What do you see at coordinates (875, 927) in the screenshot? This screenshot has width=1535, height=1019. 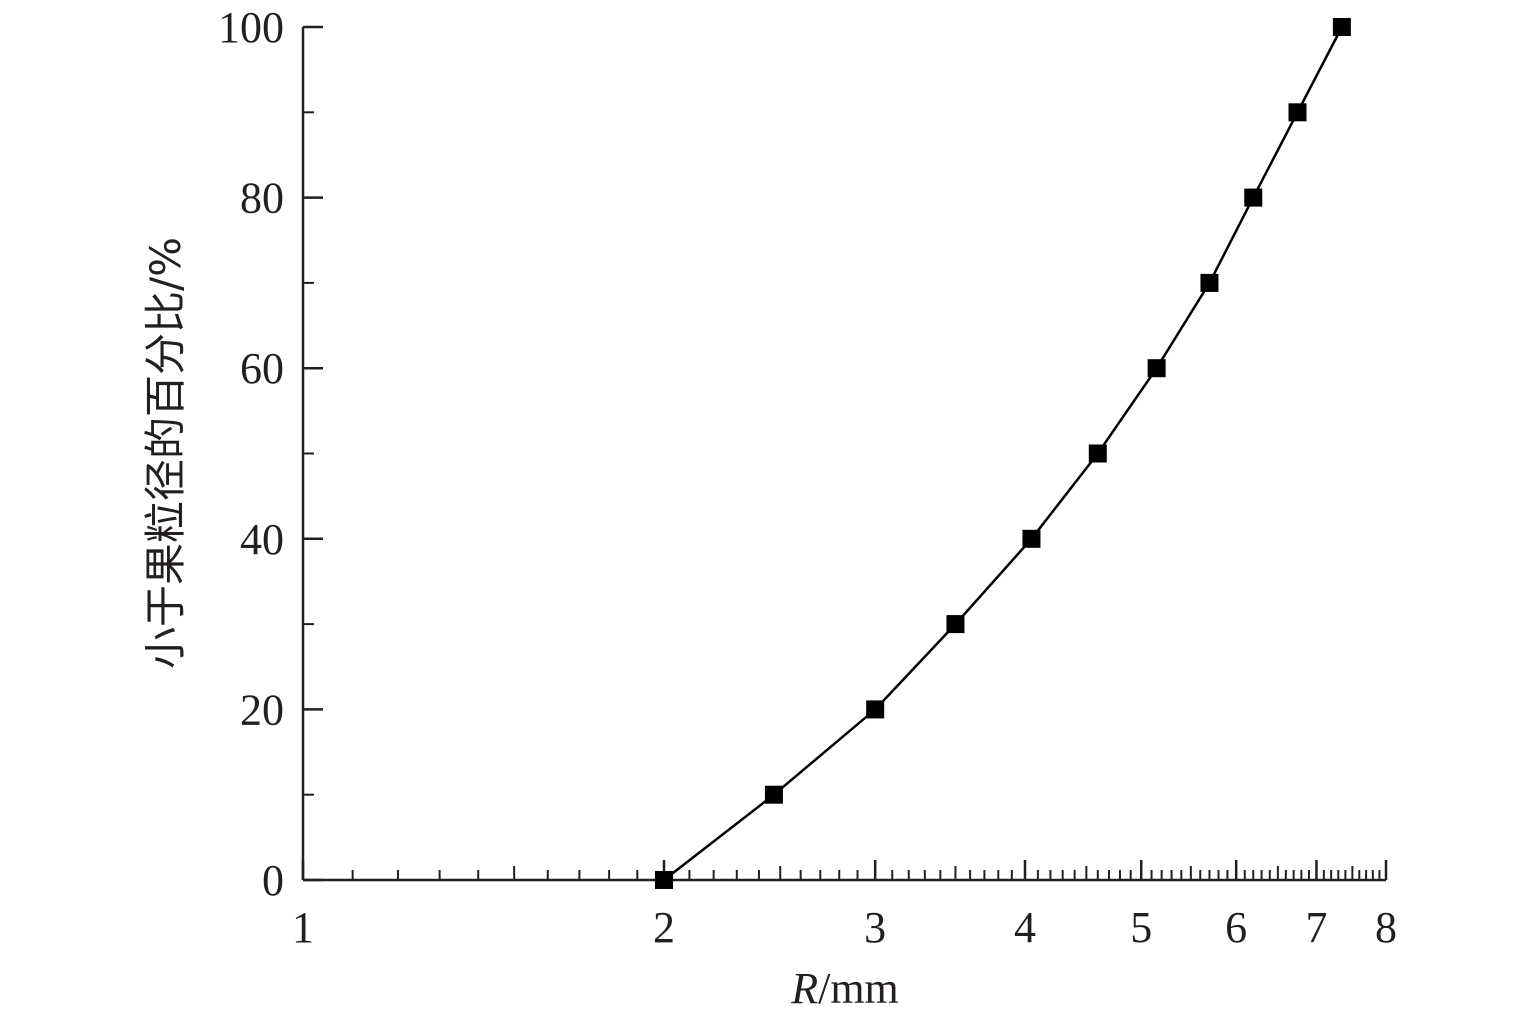 I see `x-tick-label: 3` at bounding box center [875, 927].